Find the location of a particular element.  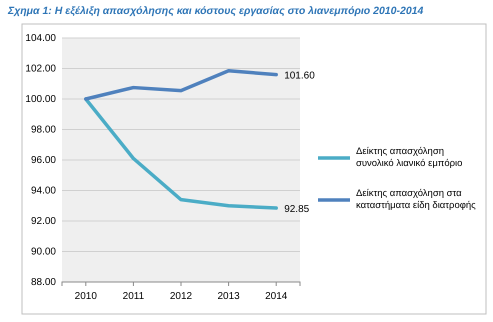

legend-label: Δείκτης απασχόληση συνολικό λιανικό εμπόριο is located at coordinates (409, 157).